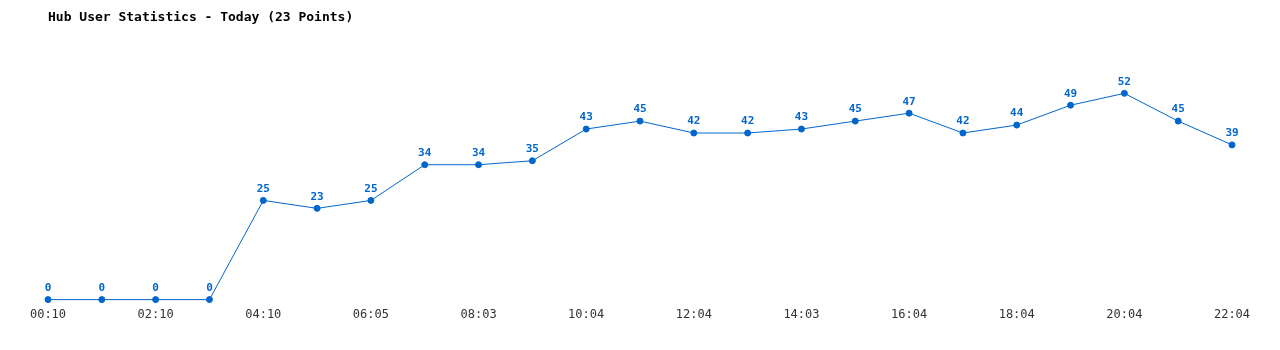  Describe the element at coordinates (1232, 313) in the screenshot. I see `x-tick-label: 22:04` at that location.